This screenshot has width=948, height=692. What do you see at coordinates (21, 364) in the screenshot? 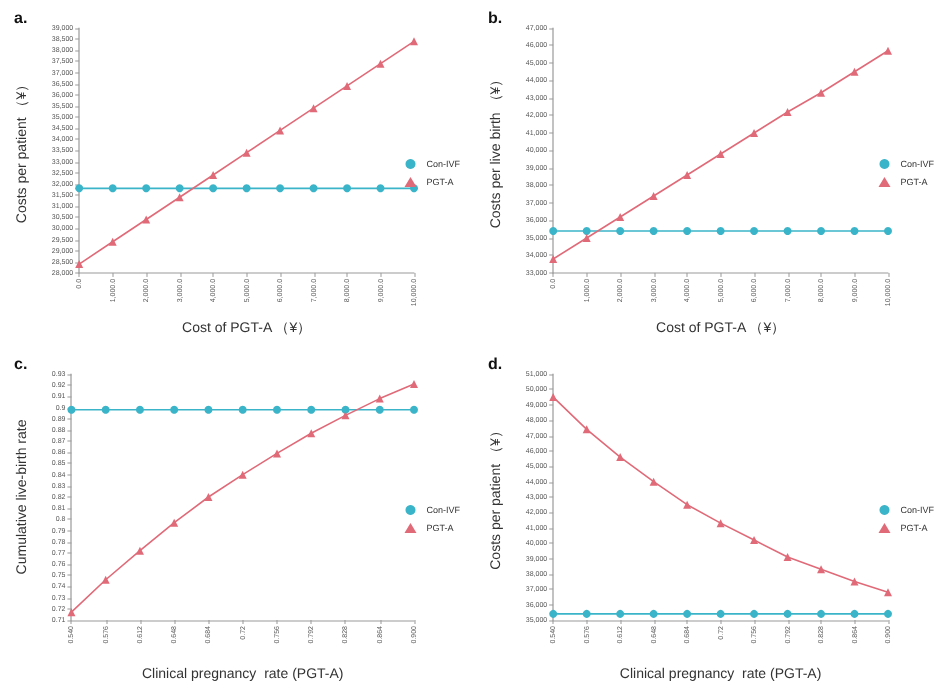
I see `chart-title: c.` at bounding box center [21, 364].